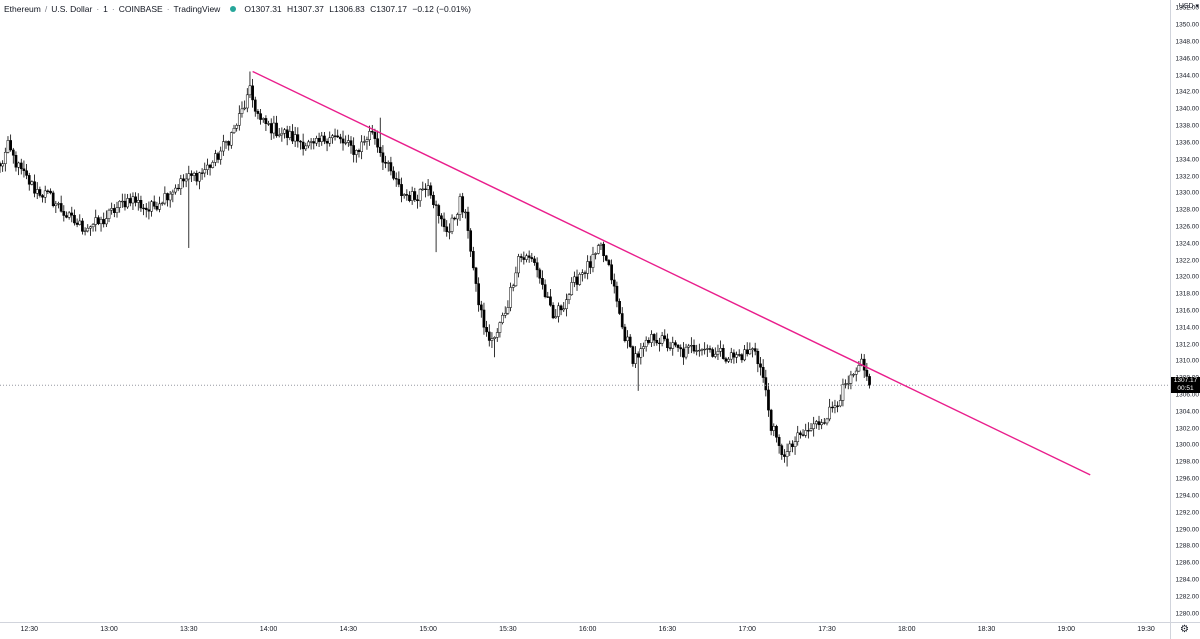  I want to click on price-tick-label: 1328.00, so click(1187, 210).